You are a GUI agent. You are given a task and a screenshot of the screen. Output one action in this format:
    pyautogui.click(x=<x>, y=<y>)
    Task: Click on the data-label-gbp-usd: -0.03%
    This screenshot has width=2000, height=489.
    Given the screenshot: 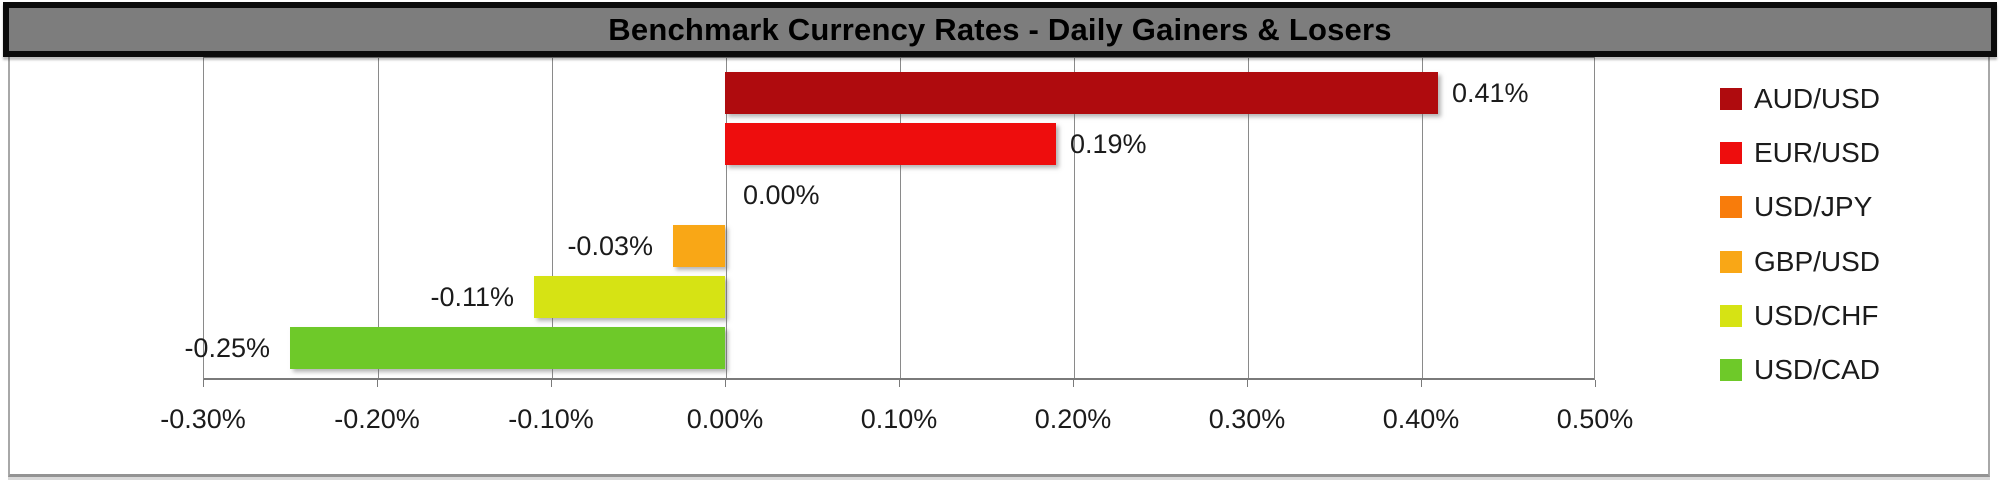 What is the action you would take?
    pyautogui.click(x=610, y=246)
    